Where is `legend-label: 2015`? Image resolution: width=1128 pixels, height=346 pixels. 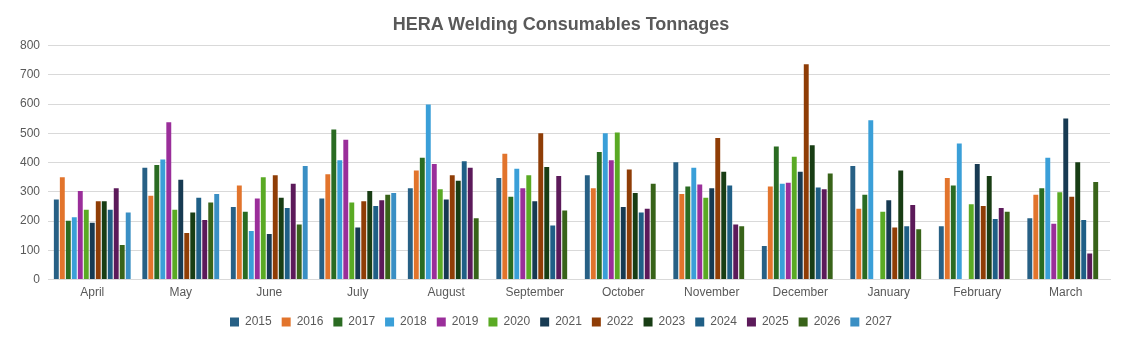
legend-label: 2015 is located at coordinates (258, 321).